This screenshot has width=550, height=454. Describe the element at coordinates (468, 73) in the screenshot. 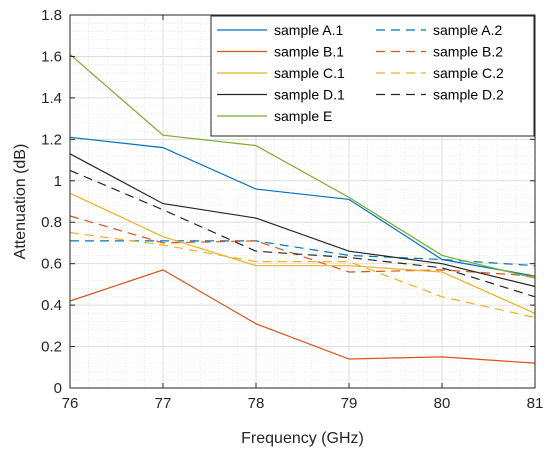

I see `legend-label-sample-c-2: sample C.2` at that location.